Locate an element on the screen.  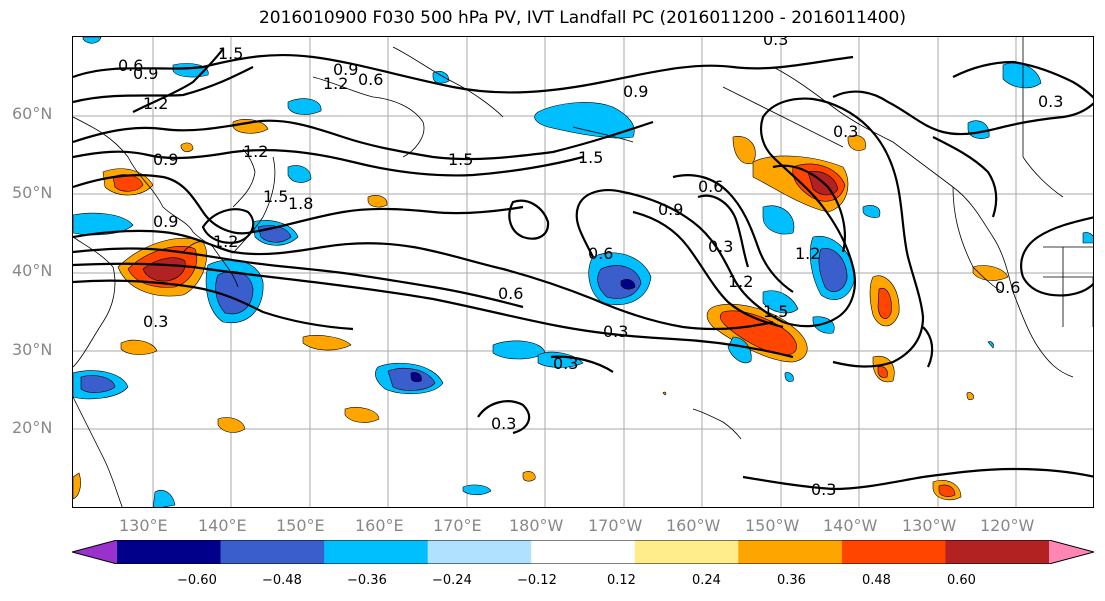
lat-label-60n: 60°N is located at coordinates (32, 113).